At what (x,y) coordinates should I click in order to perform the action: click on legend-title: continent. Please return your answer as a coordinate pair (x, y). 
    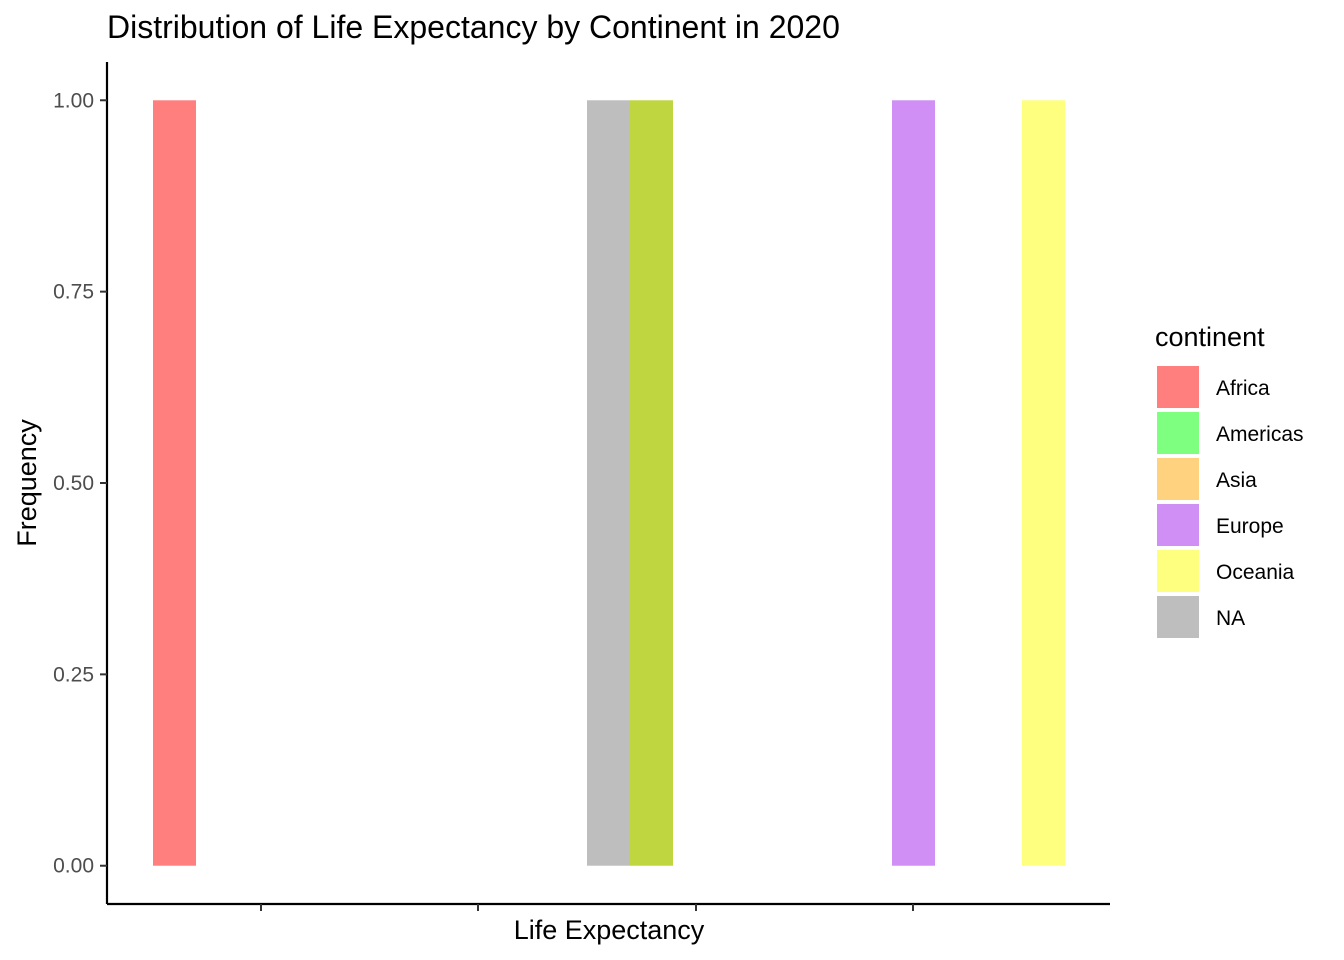
    Looking at the image, I should click on (1210, 337).